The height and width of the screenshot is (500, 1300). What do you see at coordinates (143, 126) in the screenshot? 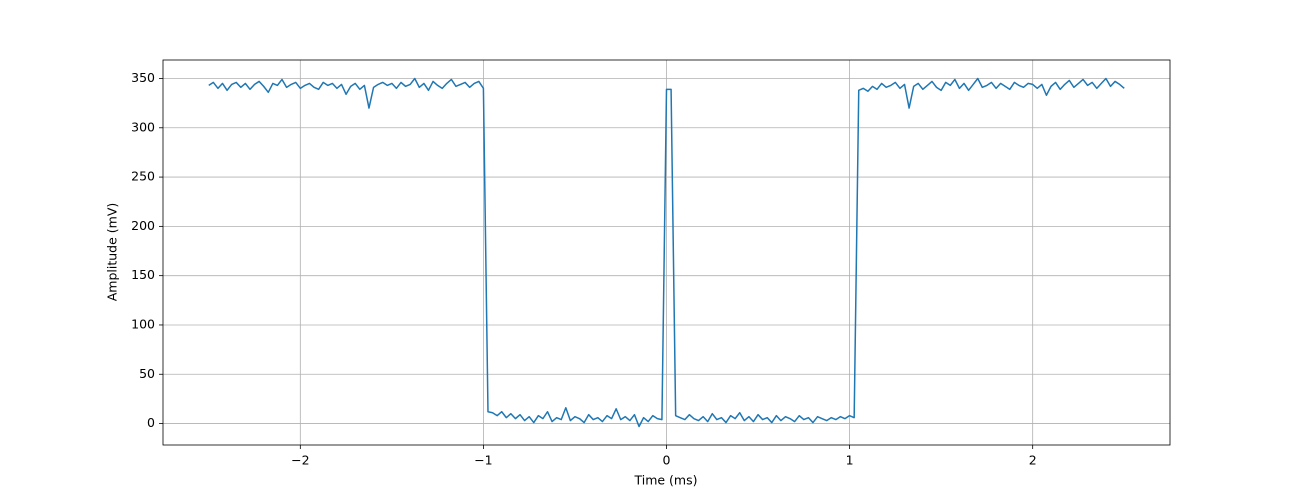
I see `y-tick-label: 300` at bounding box center [143, 126].